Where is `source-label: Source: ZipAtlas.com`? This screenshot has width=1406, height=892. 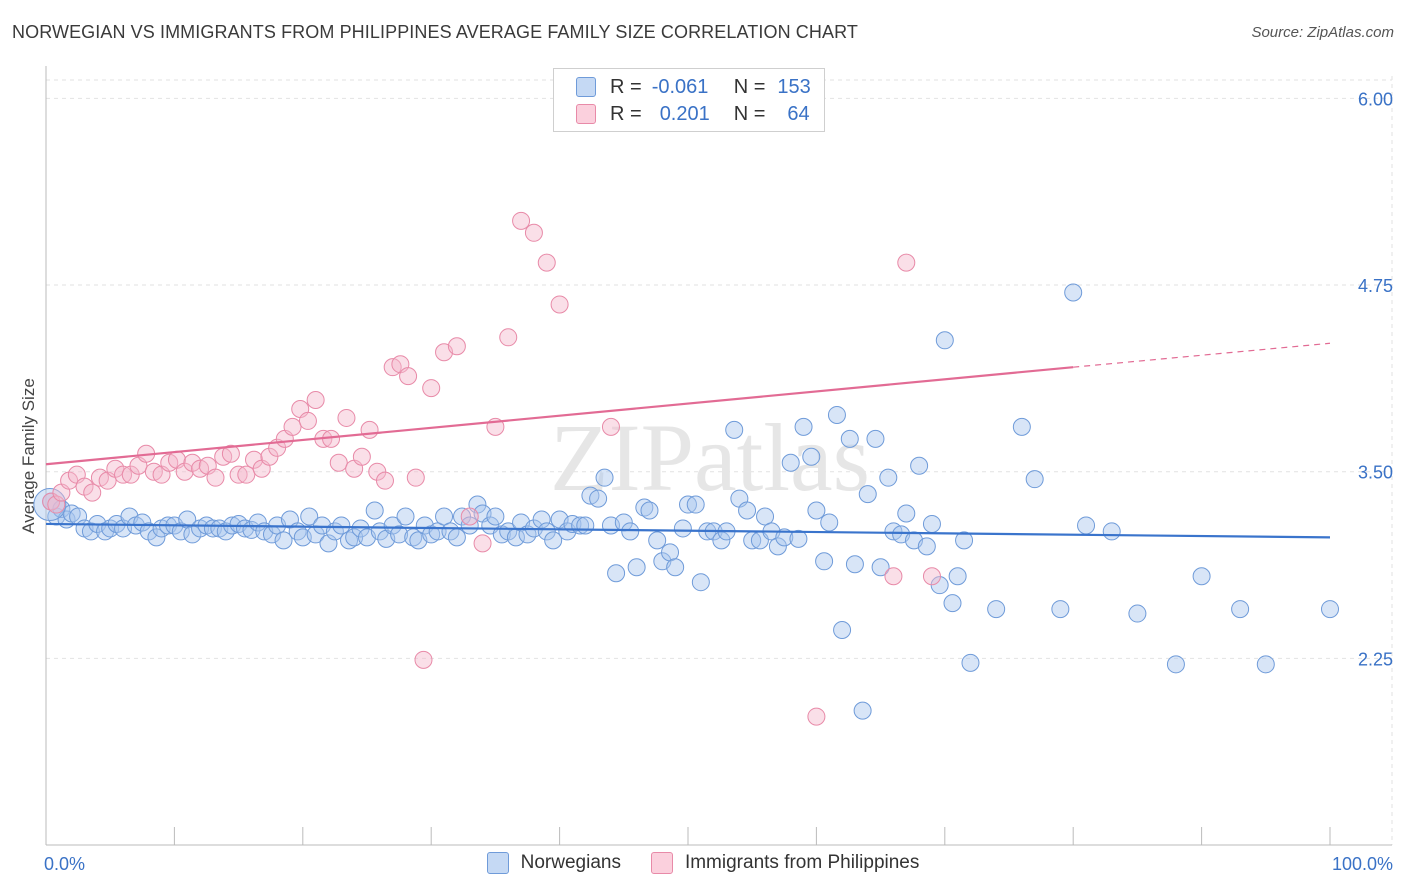 source-label: Source: ZipAtlas.com is located at coordinates (1322, 32).